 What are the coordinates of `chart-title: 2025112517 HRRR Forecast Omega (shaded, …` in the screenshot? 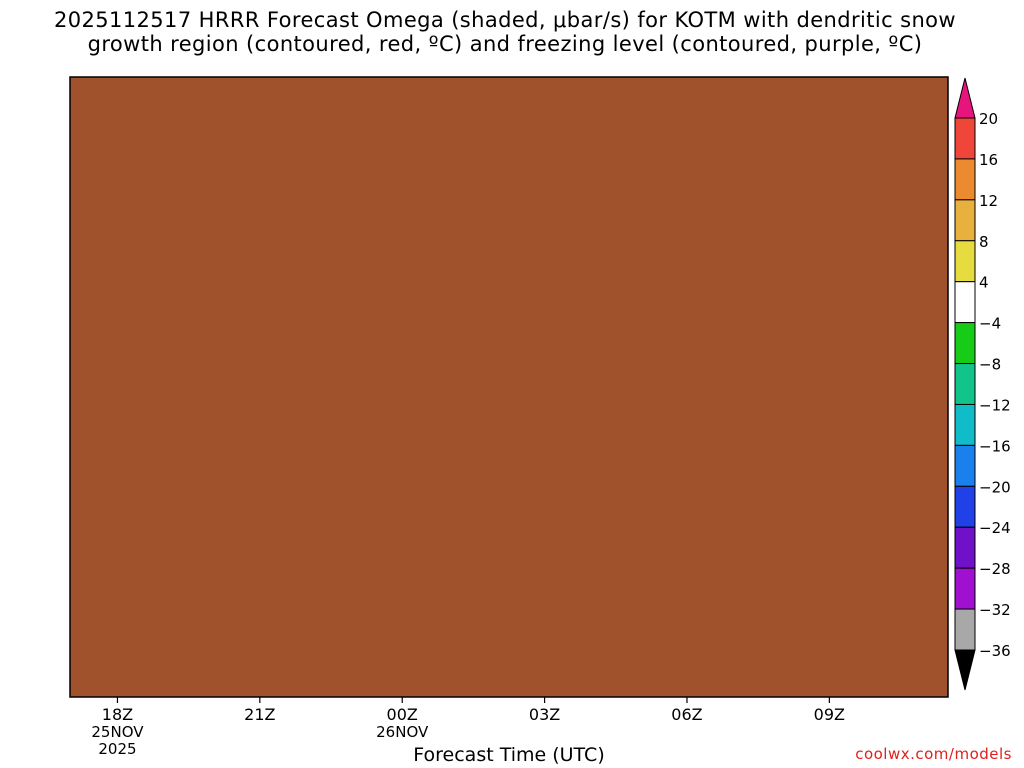 It's located at (505, 32).